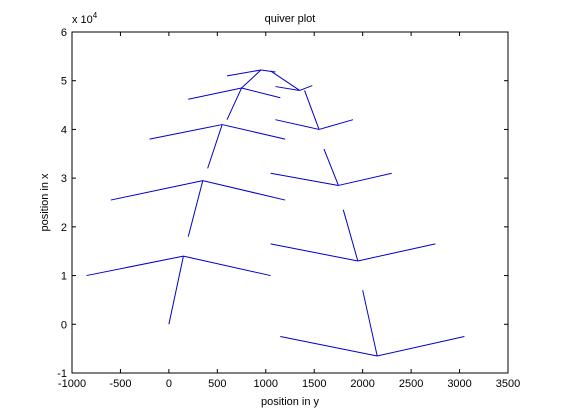  I want to click on y-exponent-power: 4, so click(95, 15).